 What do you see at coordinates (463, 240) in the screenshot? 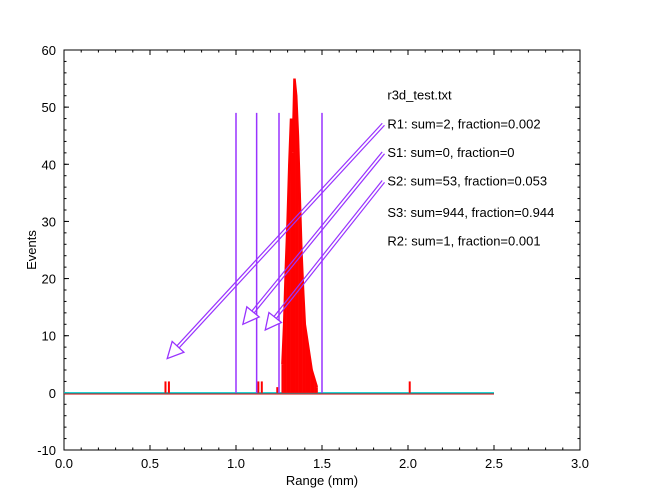
I see `annotation-label: R2: sum=1, fraction=0.001` at bounding box center [463, 240].